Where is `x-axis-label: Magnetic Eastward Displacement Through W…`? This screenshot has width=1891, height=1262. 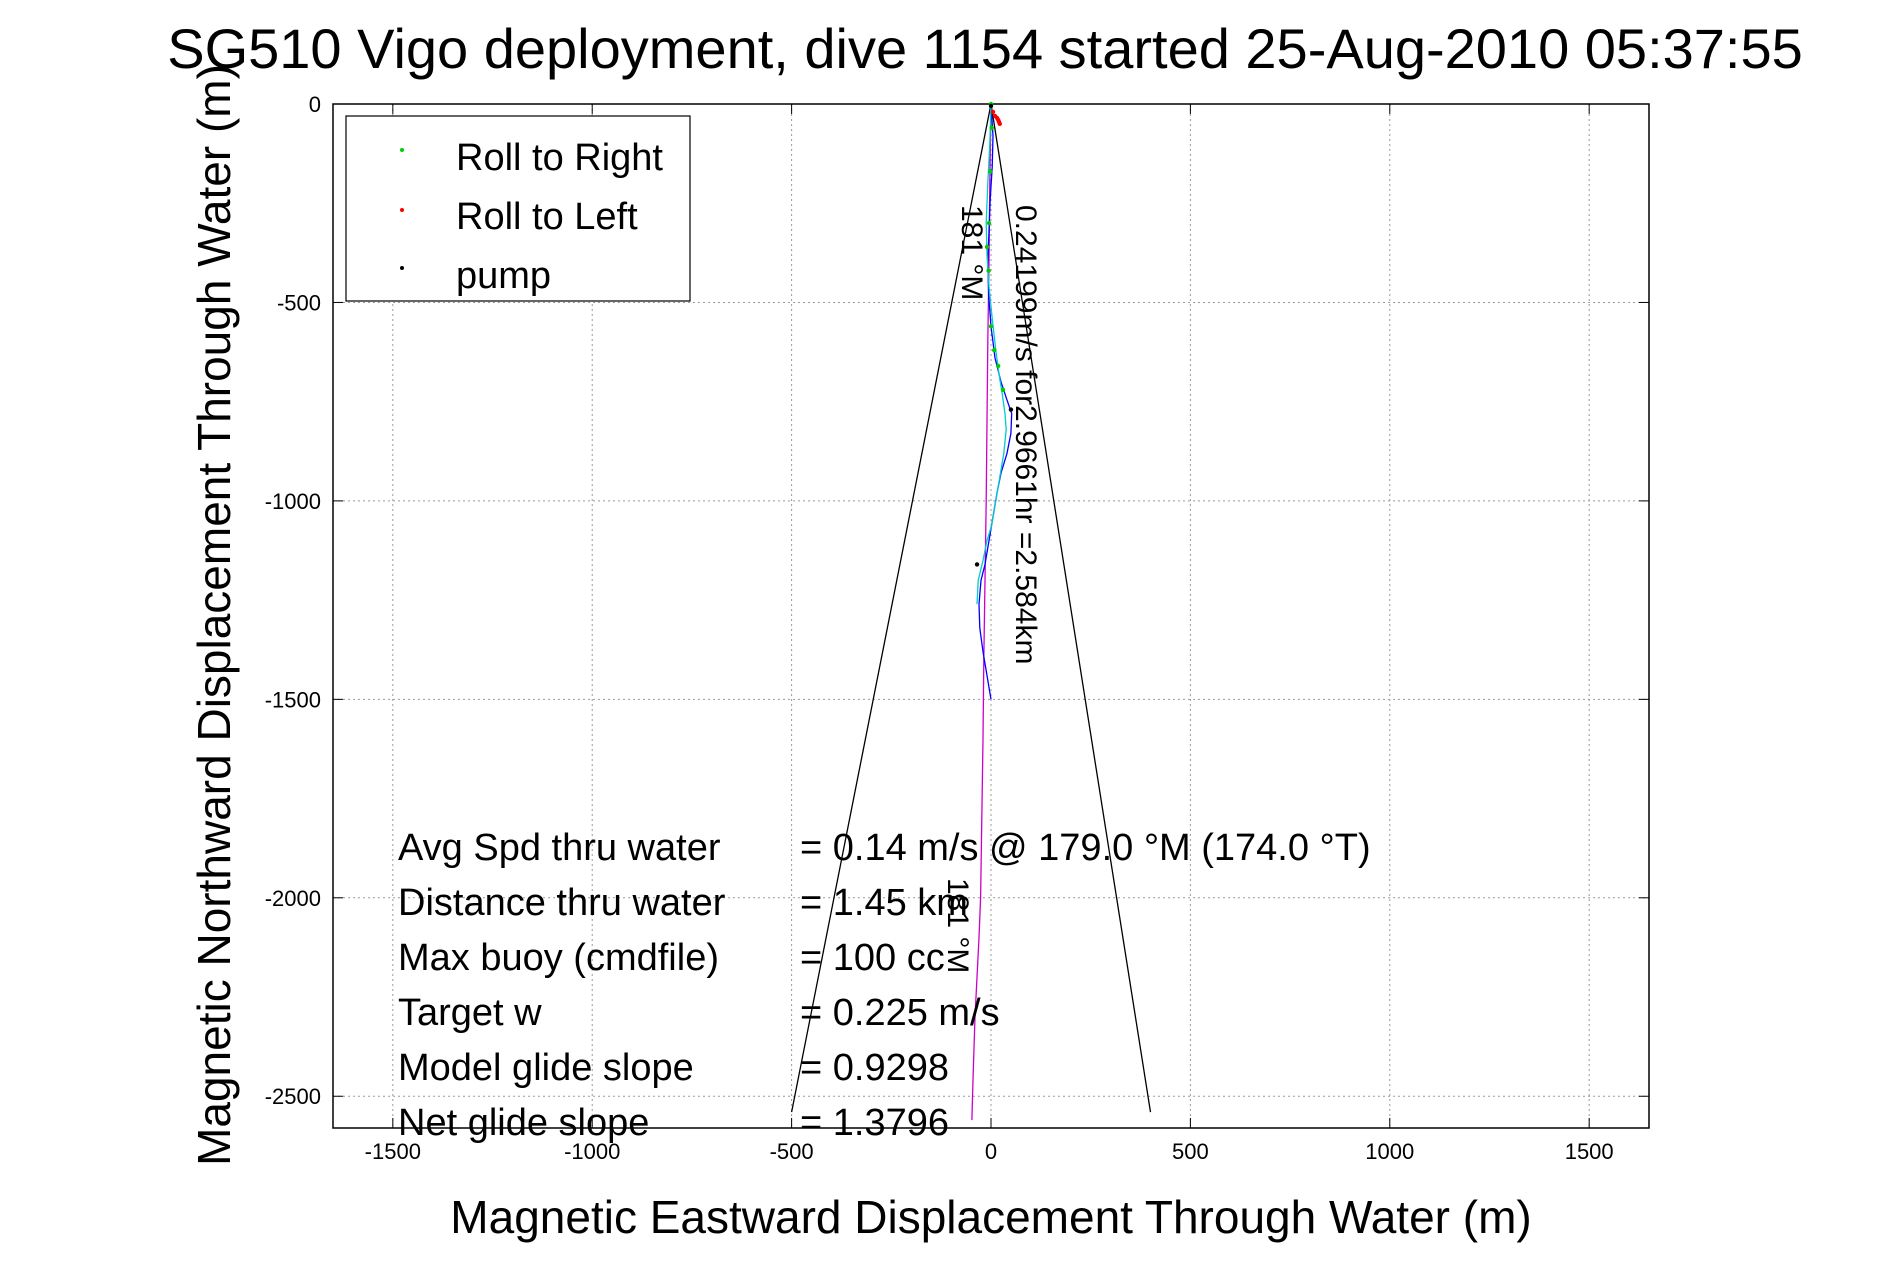 x-axis-label: Magnetic Eastward Displacement Through W… is located at coordinates (990, 1217).